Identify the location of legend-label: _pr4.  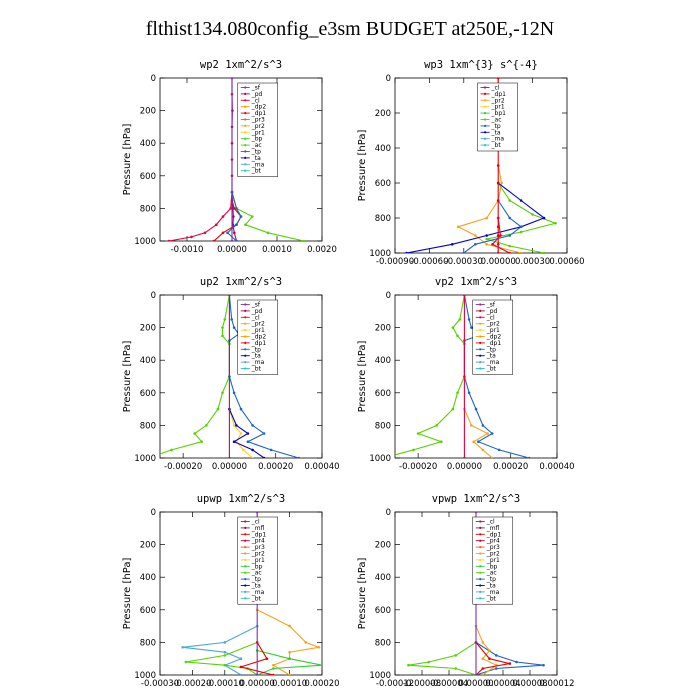
(493, 541).